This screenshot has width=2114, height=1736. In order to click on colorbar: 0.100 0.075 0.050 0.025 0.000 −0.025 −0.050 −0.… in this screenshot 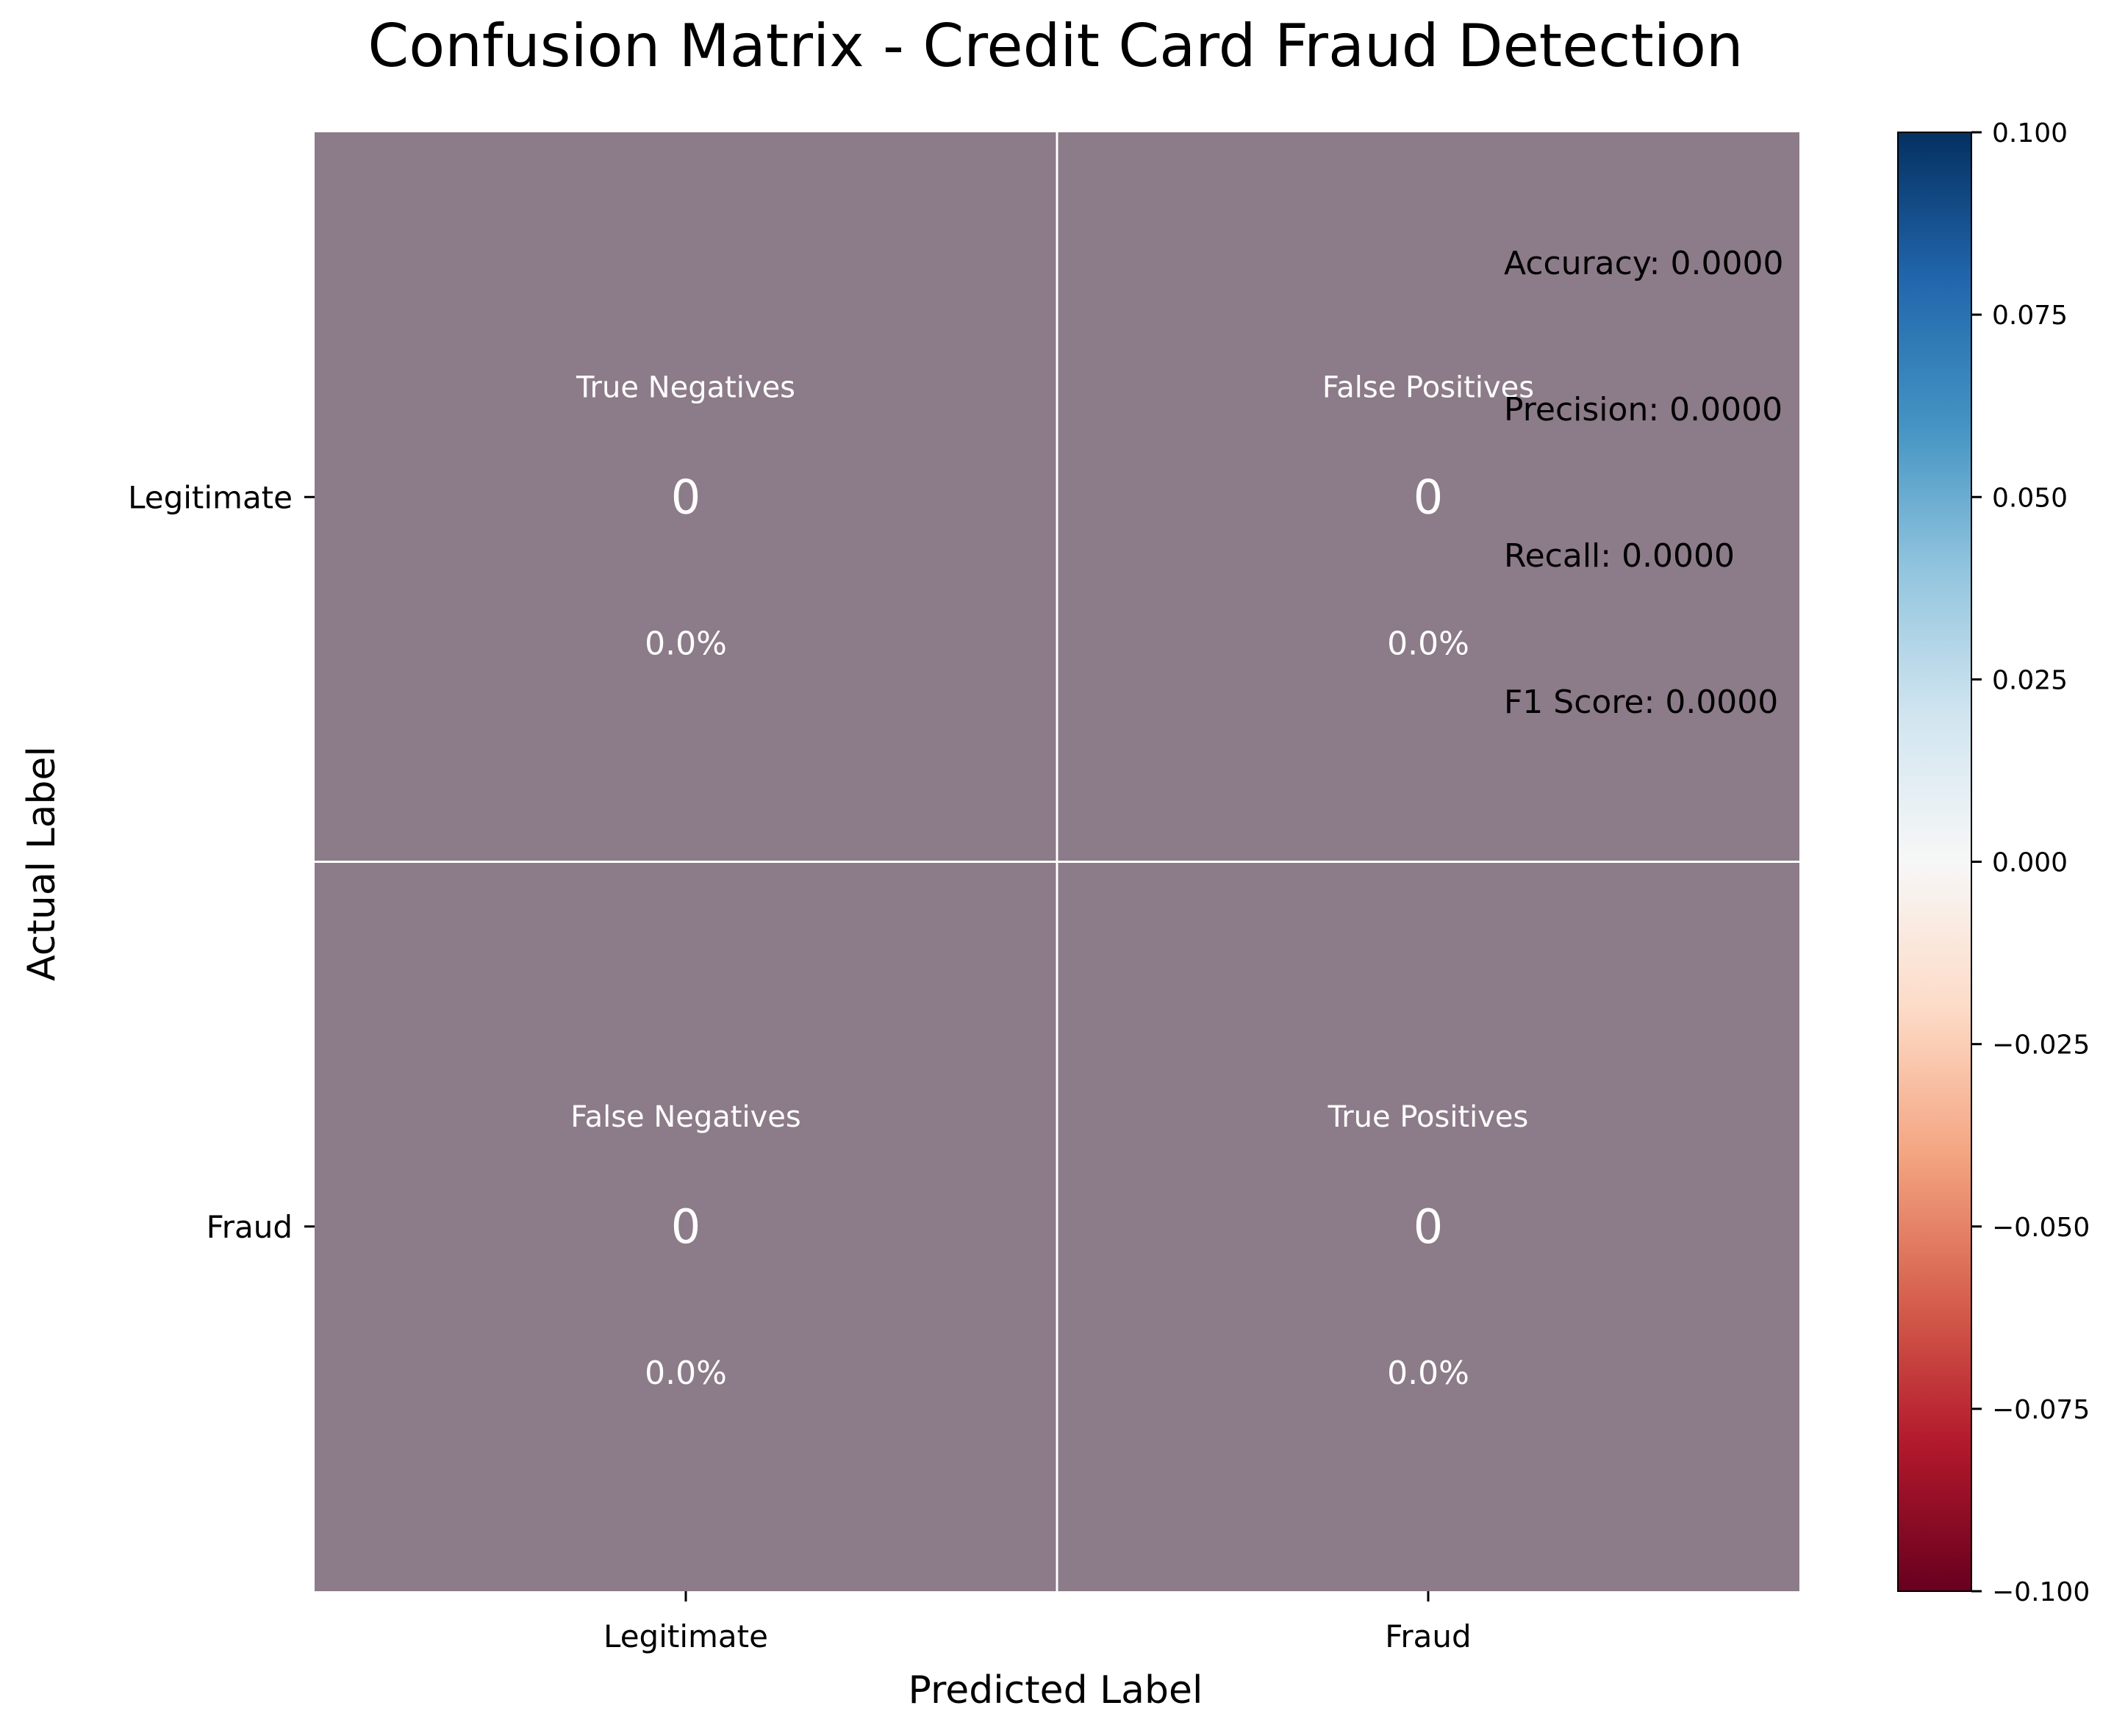, I will do `click(1994, 862)`.